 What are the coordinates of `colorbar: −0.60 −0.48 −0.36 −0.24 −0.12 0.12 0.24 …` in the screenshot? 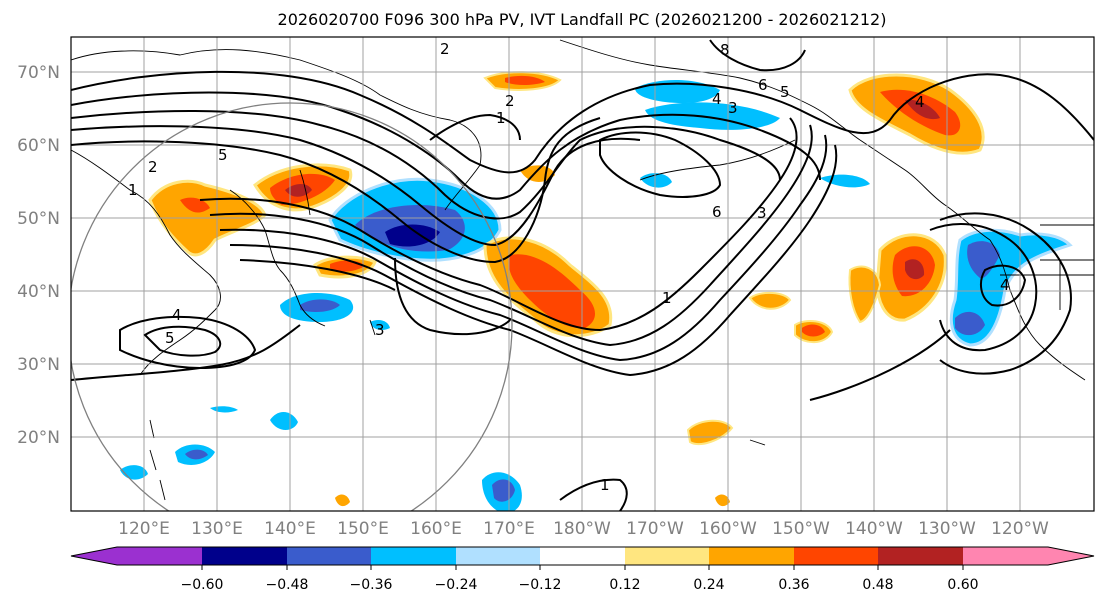 It's located at (582, 569).